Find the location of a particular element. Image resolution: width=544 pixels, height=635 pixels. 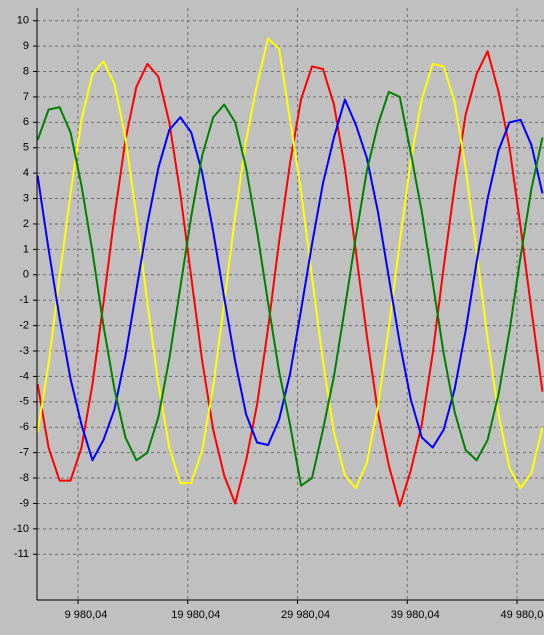

y-tick-label: -3 is located at coordinates (24, 351).